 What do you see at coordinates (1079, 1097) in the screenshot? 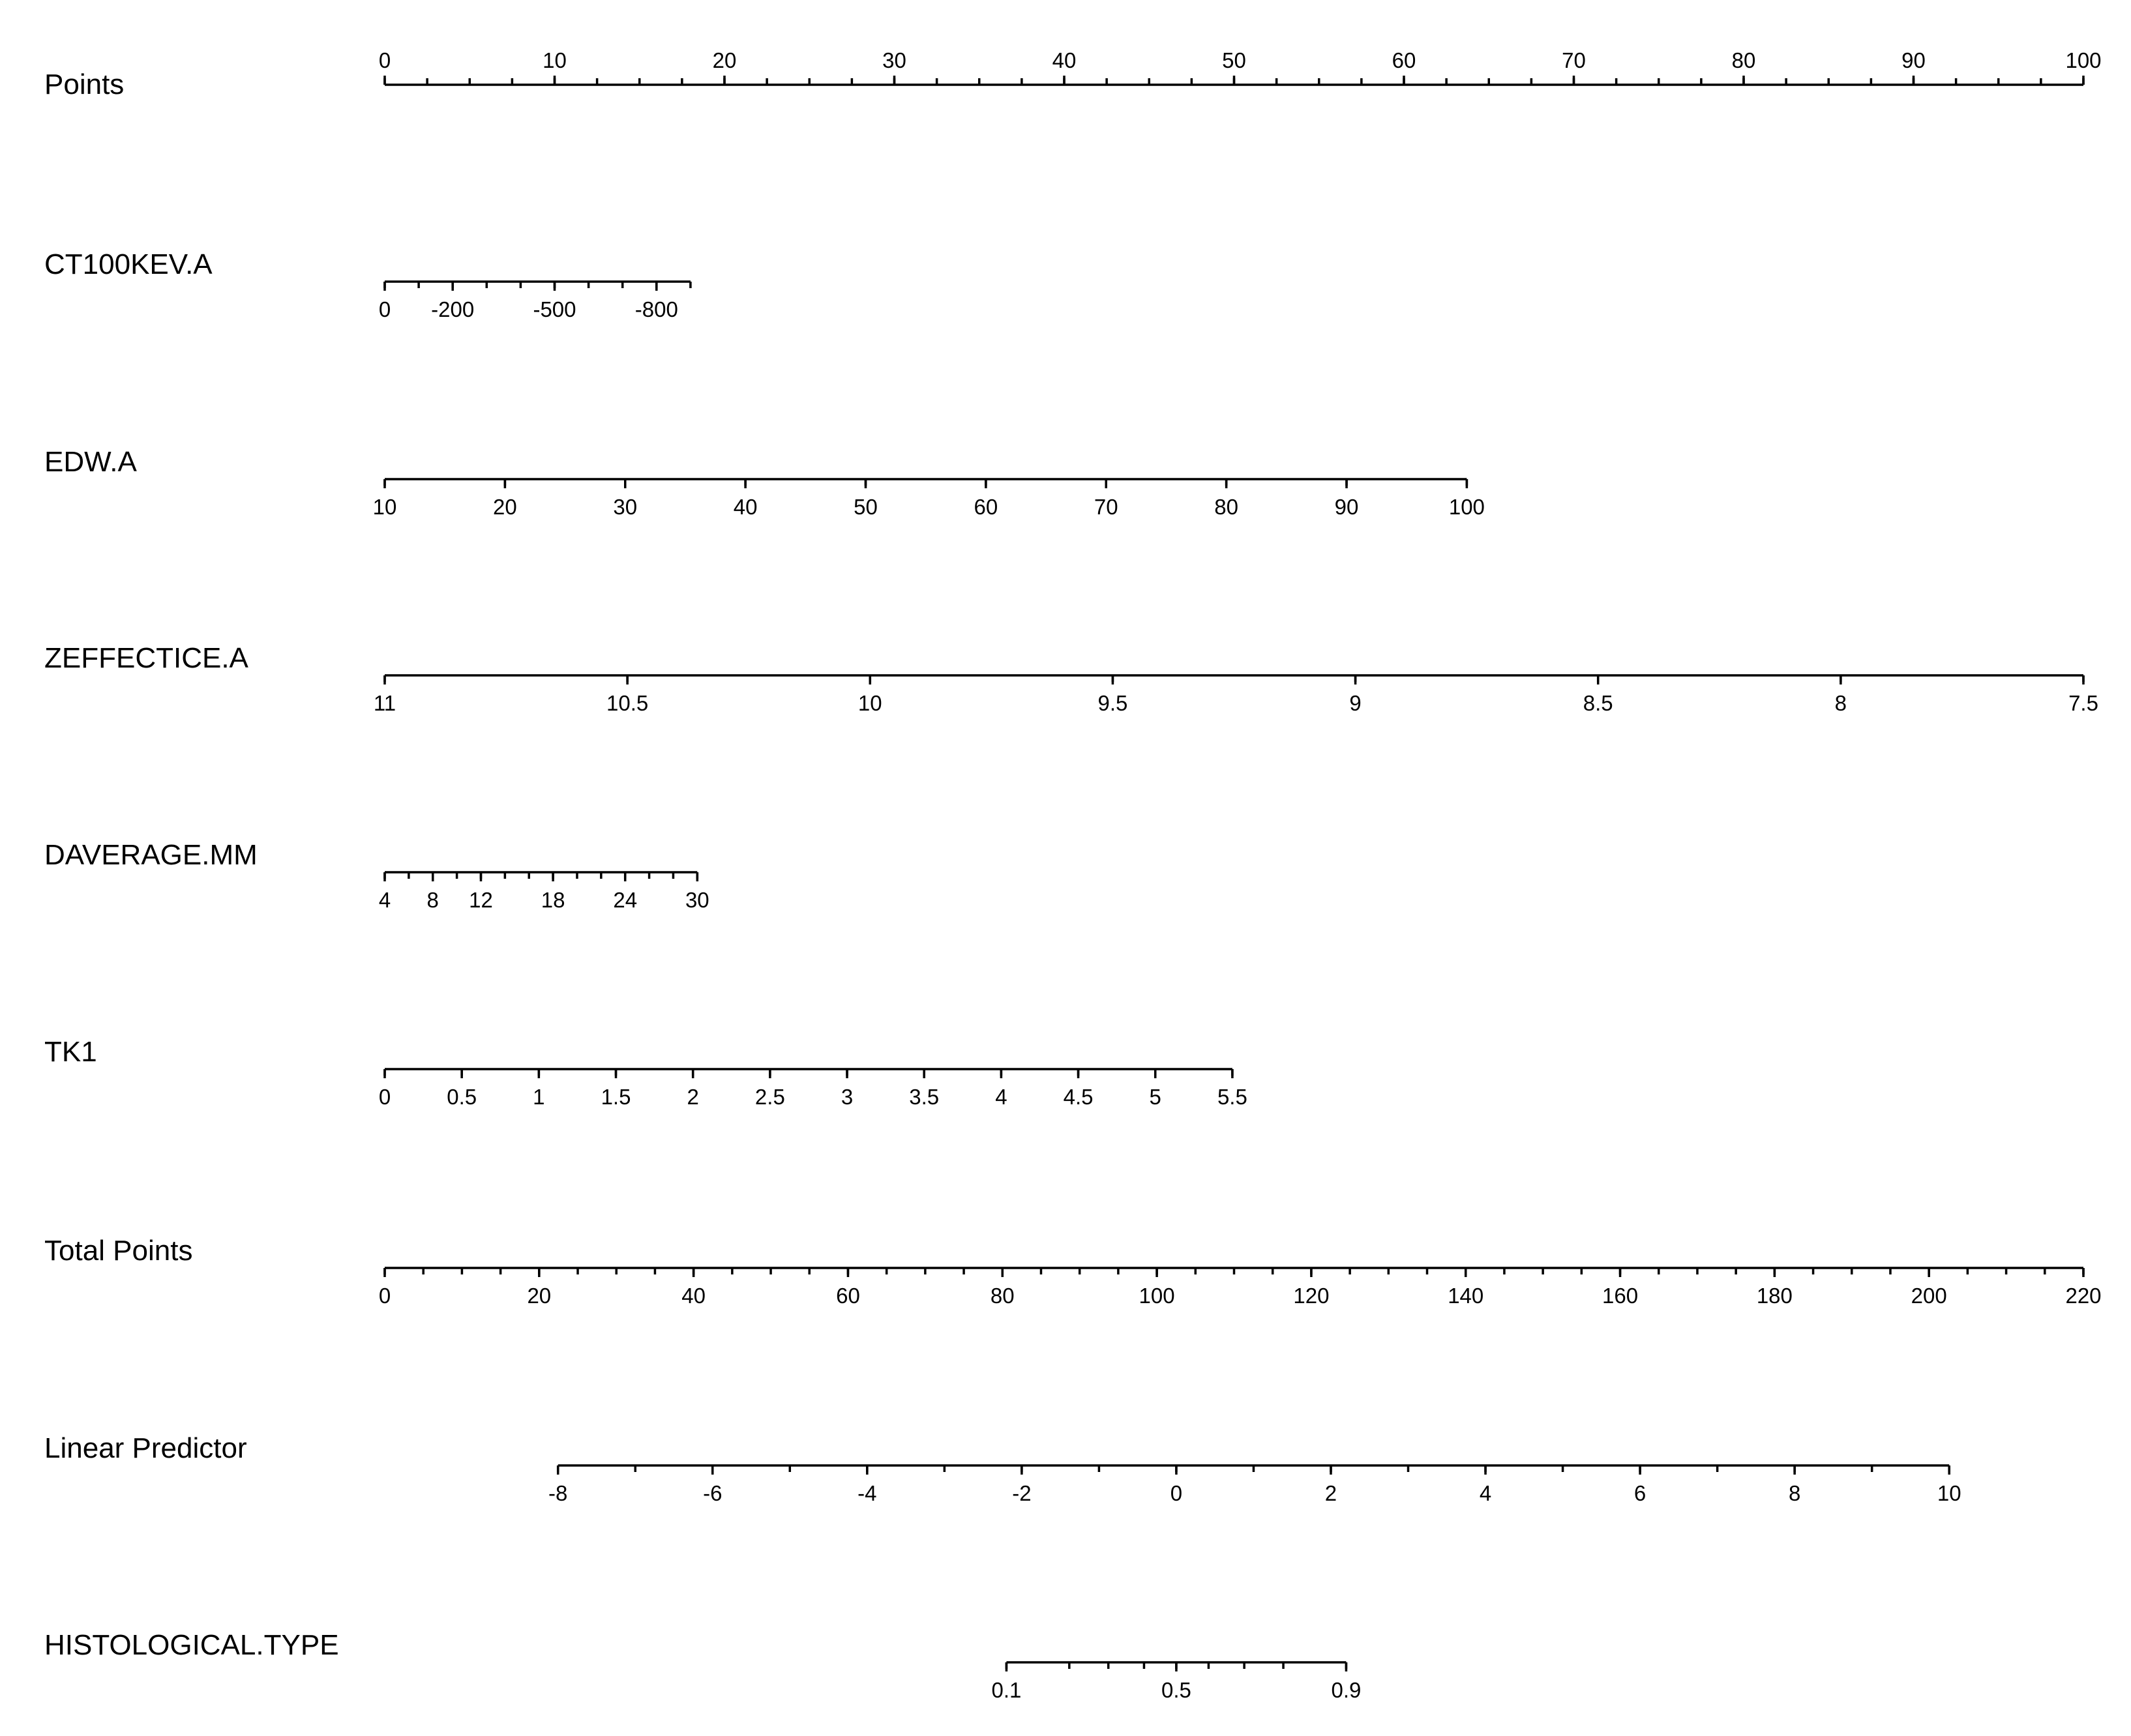
I see `tick-label: 4.5` at bounding box center [1079, 1097].